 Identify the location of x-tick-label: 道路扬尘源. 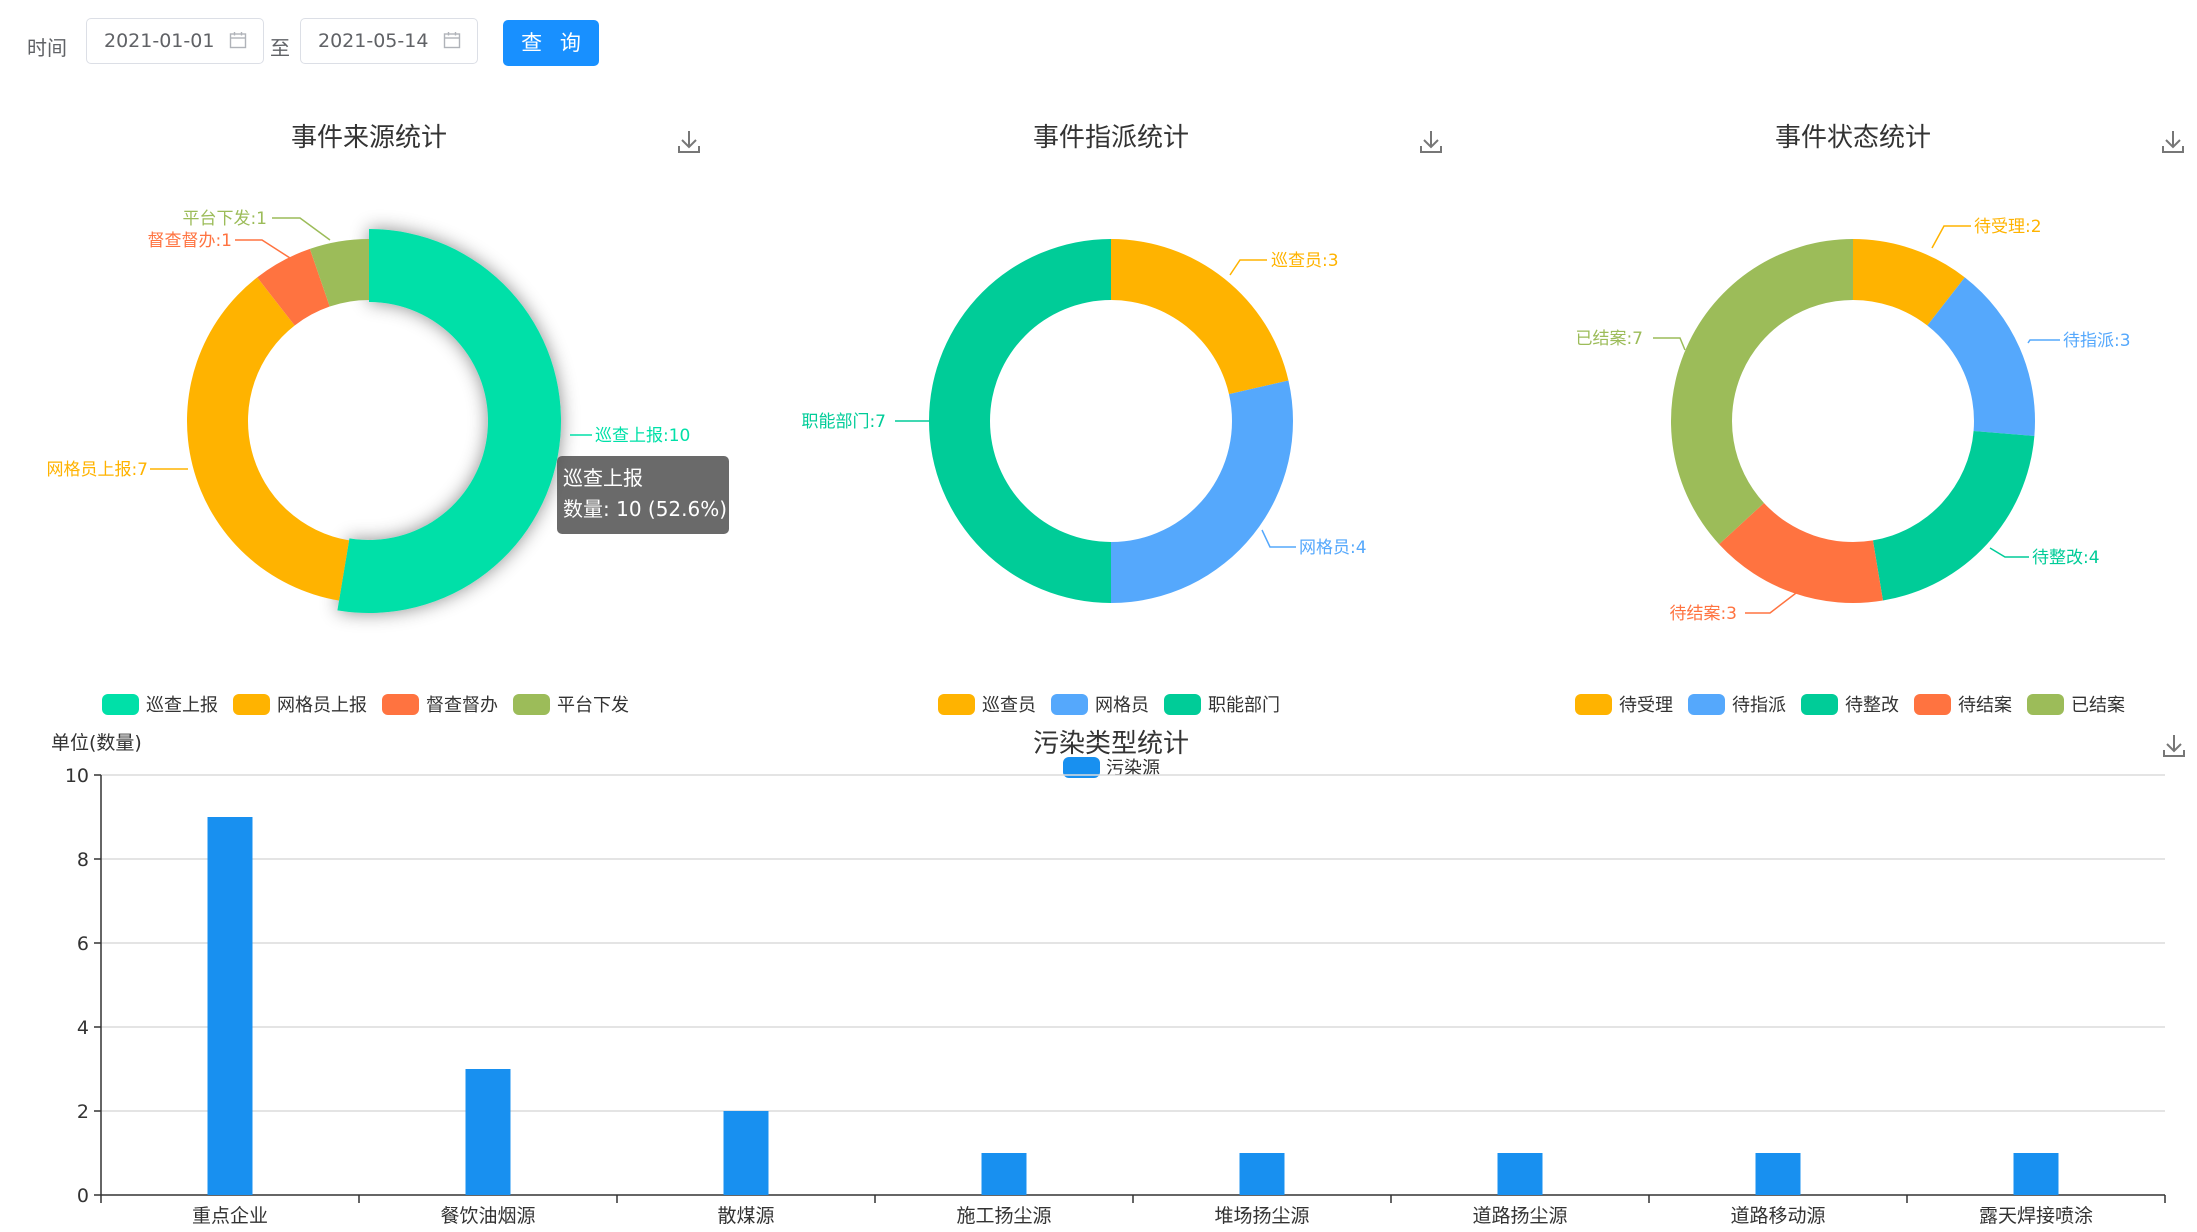
(1519, 1216).